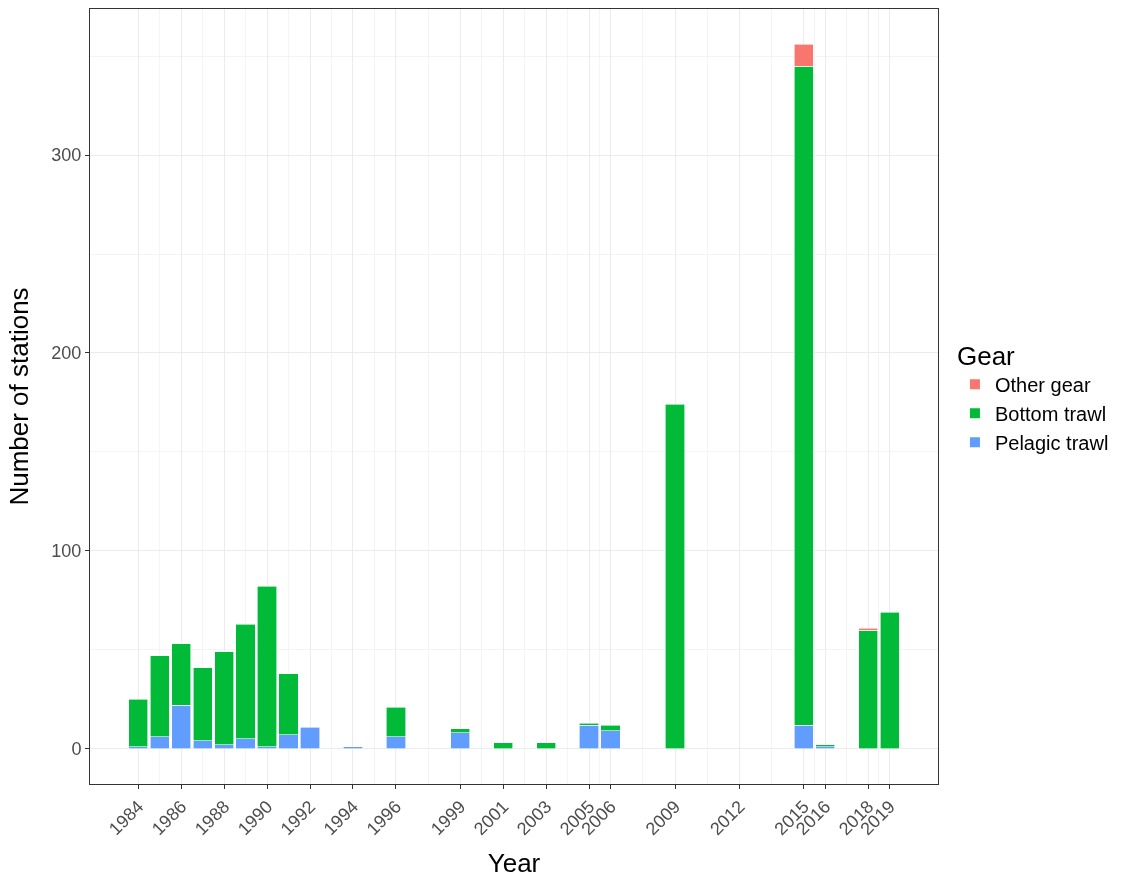 This screenshot has width=1122, height=880. What do you see at coordinates (986, 355) in the screenshot?
I see `legend-title: Gear` at bounding box center [986, 355].